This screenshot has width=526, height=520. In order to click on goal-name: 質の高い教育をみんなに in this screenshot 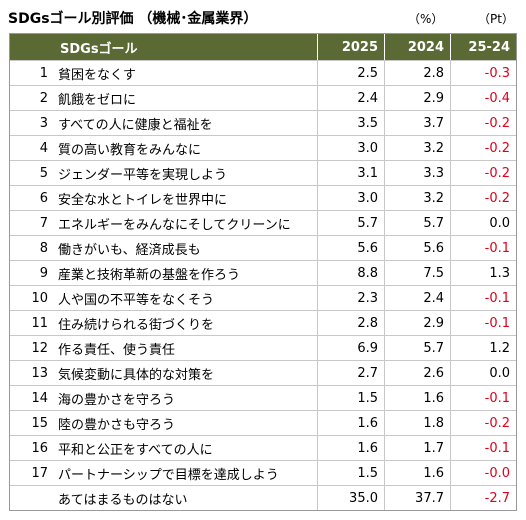, I will do `click(130, 150)`.